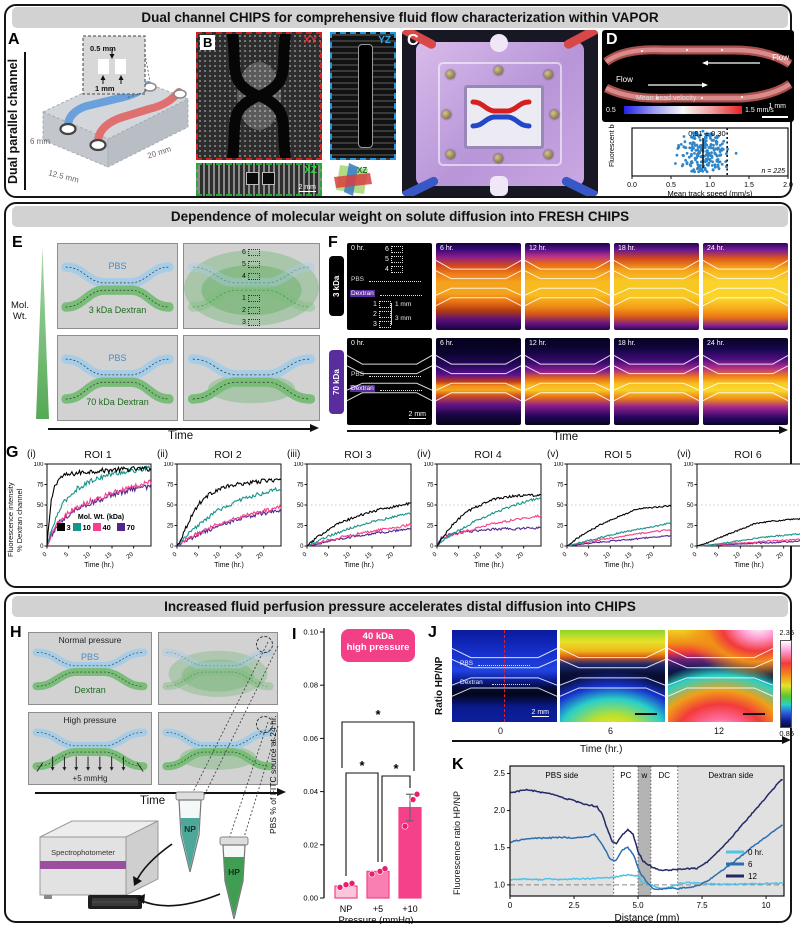 The height and width of the screenshot is (927, 800). What do you see at coordinates (12, 452) in the screenshot?
I see `panel-g-label: G` at bounding box center [12, 452].